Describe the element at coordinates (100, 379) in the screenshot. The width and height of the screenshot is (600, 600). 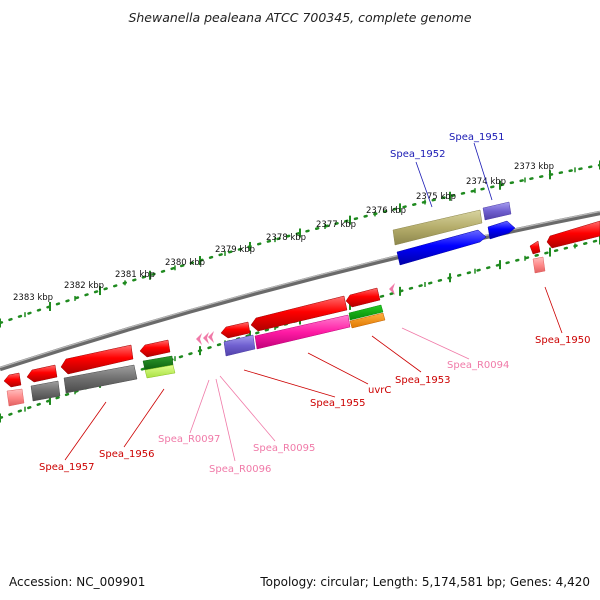
I see `gene-gray-large` at that location.